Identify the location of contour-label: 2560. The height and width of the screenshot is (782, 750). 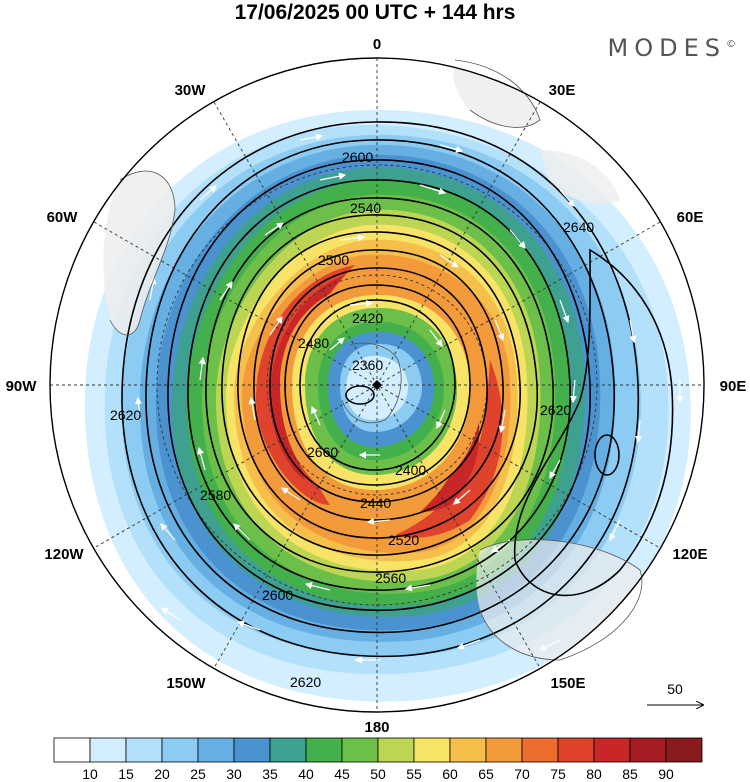
(390, 578).